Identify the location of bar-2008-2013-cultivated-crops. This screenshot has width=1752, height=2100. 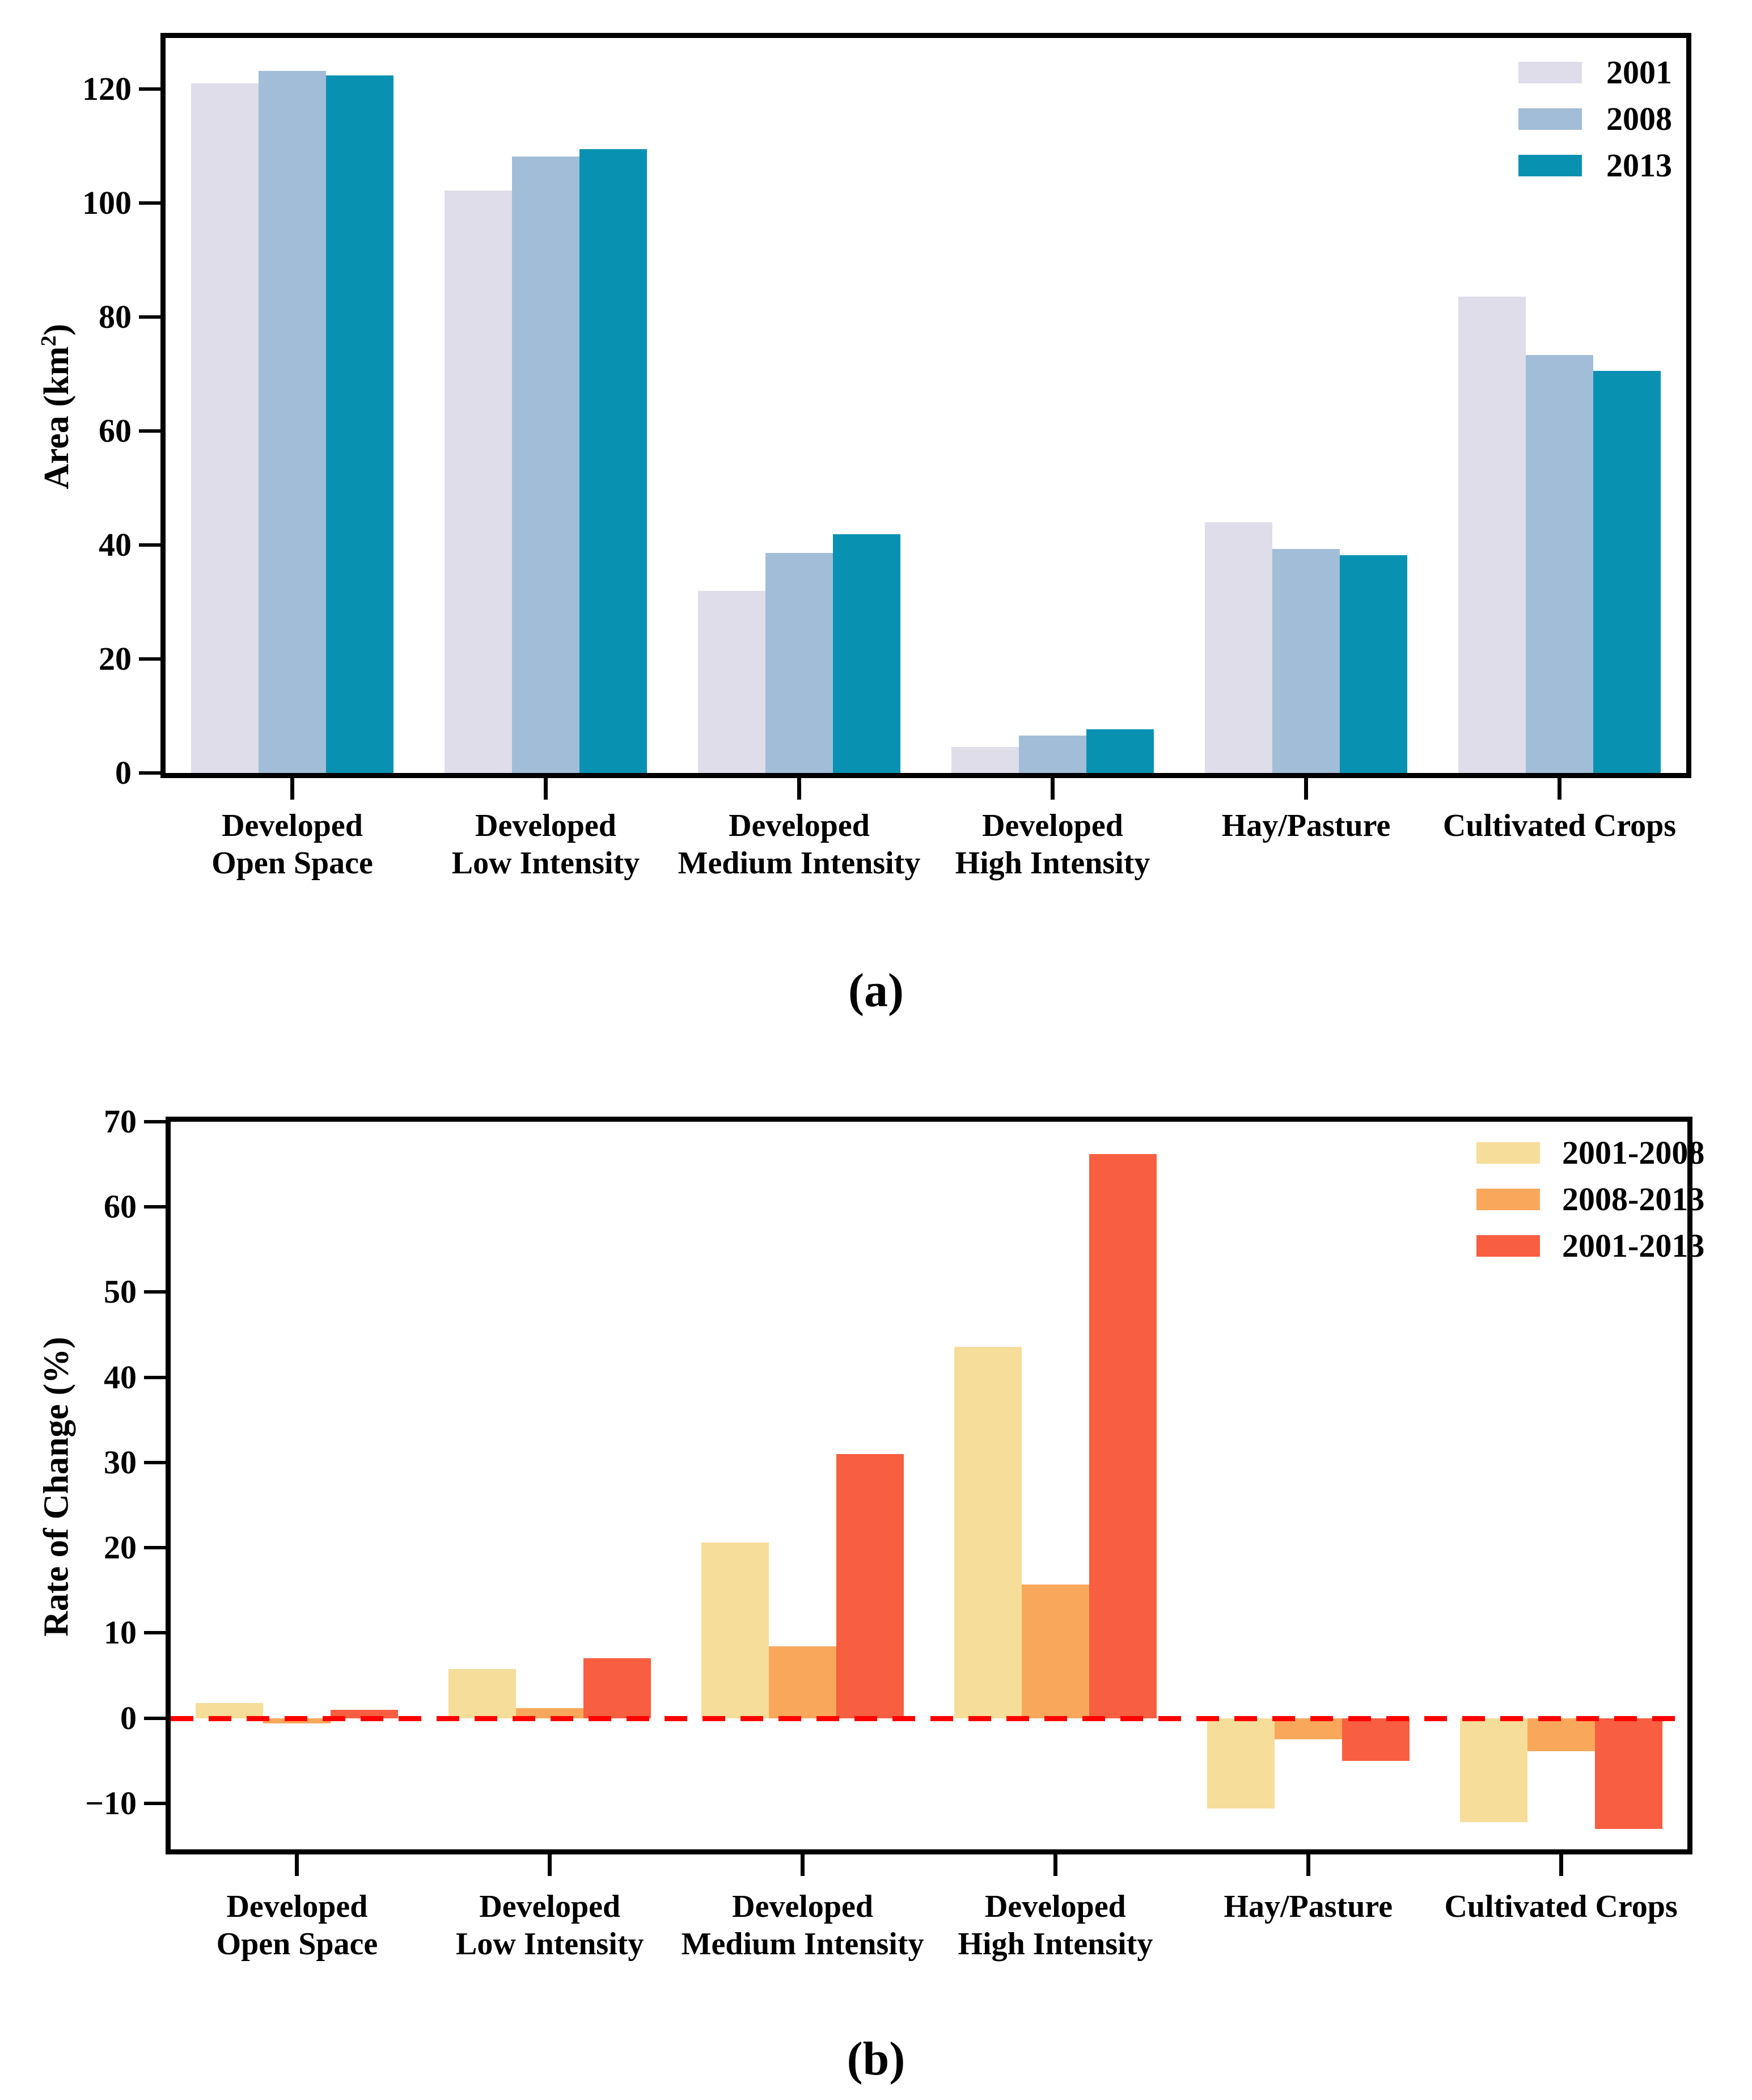
(1561, 1735).